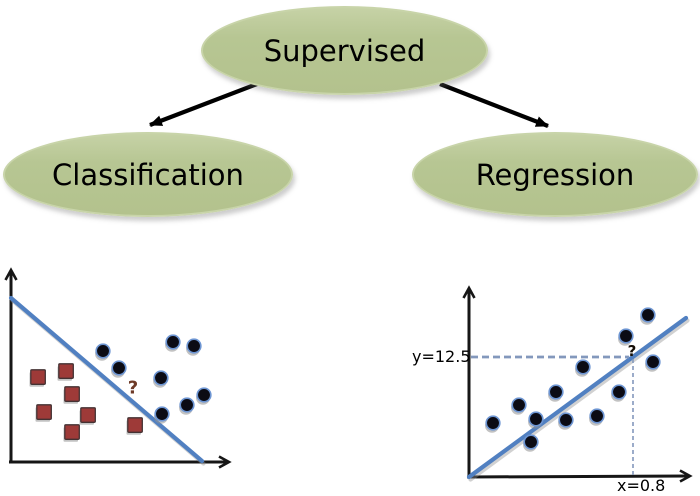 This screenshot has width=700, height=496. Describe the element at coordinates (579, 476) in the screenshot. I see `regression-example-x-axis` at that location.